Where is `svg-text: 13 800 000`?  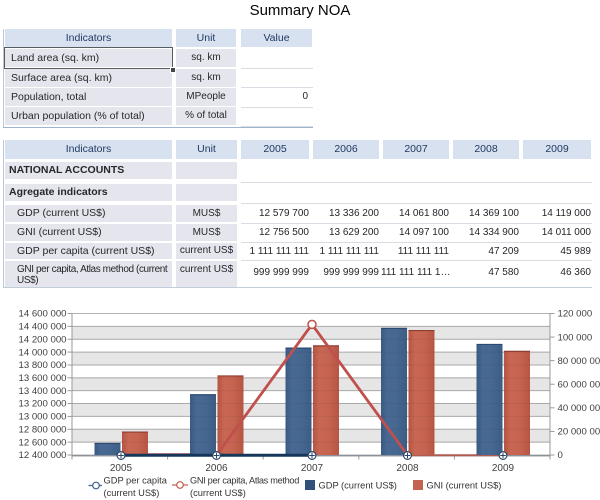 svg-text: 13 800 000 is located at coordinates (42, 365).